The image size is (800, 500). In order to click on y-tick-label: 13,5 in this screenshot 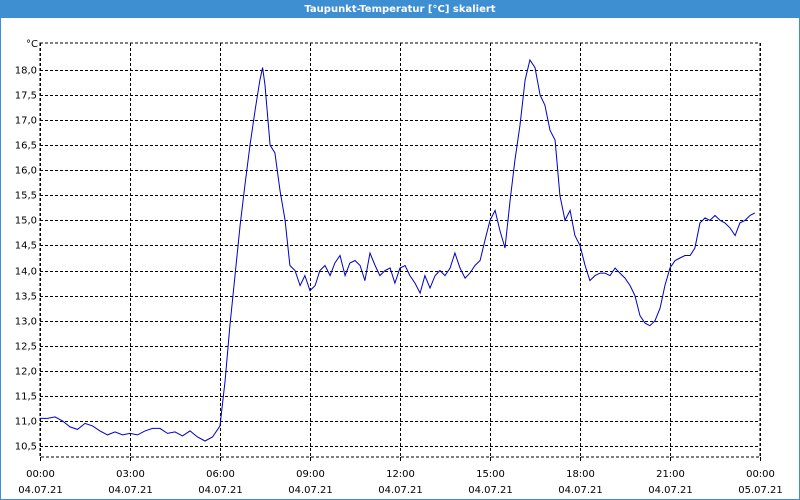, I will do `click(26, 297)`.